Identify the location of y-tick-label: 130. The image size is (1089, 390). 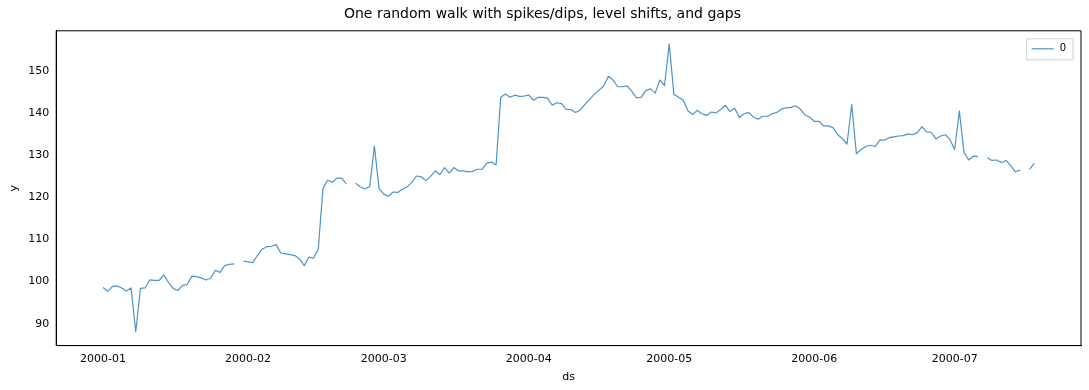
(39, 155).